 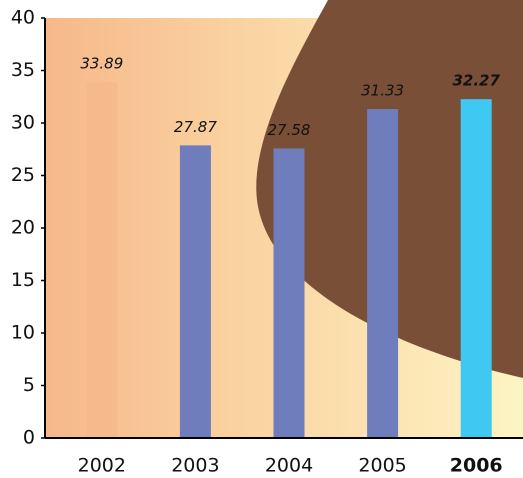 I want to click on y-tick-label: 5, so click(x=29, y=385).